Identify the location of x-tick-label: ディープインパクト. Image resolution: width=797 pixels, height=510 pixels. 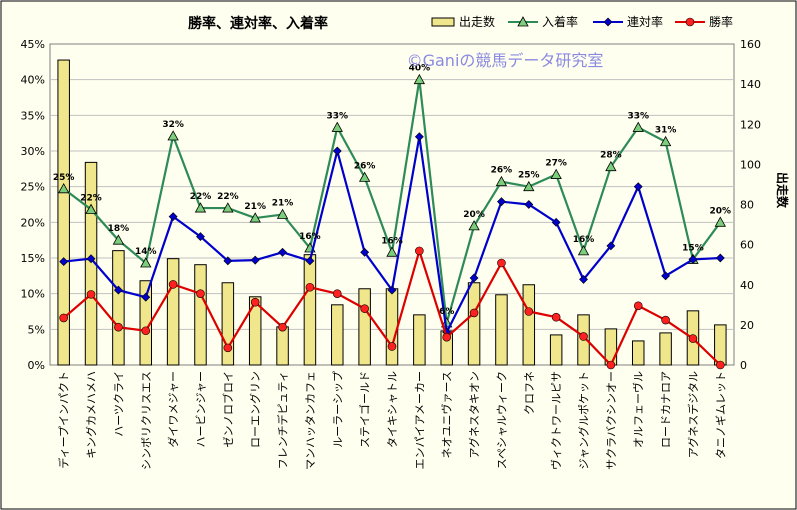
(64, 420).